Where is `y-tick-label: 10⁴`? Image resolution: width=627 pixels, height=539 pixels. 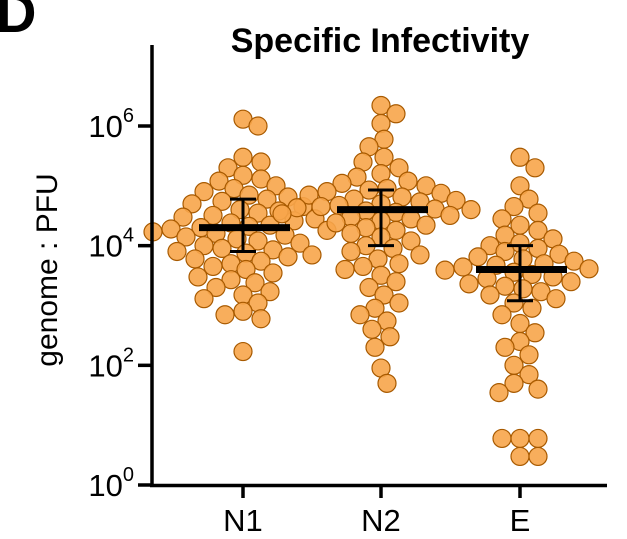
y-tick-label: 10⁴ is located at coordinates (111, 244).